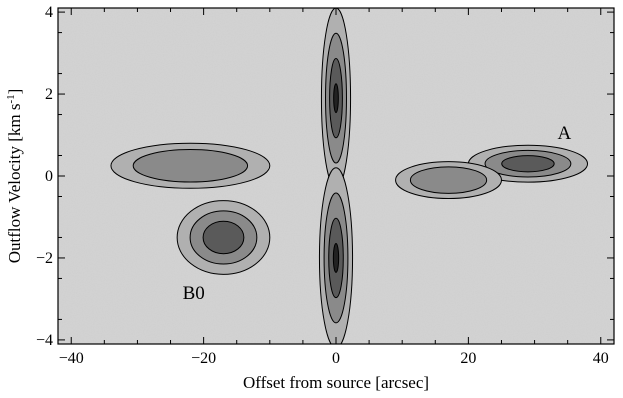 Image resolution: width=623 pixels, height=398 pixels. What do you see at coordinates (14, 92) in the screenshot?
I see `y-axis-label-close: ]` at bounding box center [14, 92].